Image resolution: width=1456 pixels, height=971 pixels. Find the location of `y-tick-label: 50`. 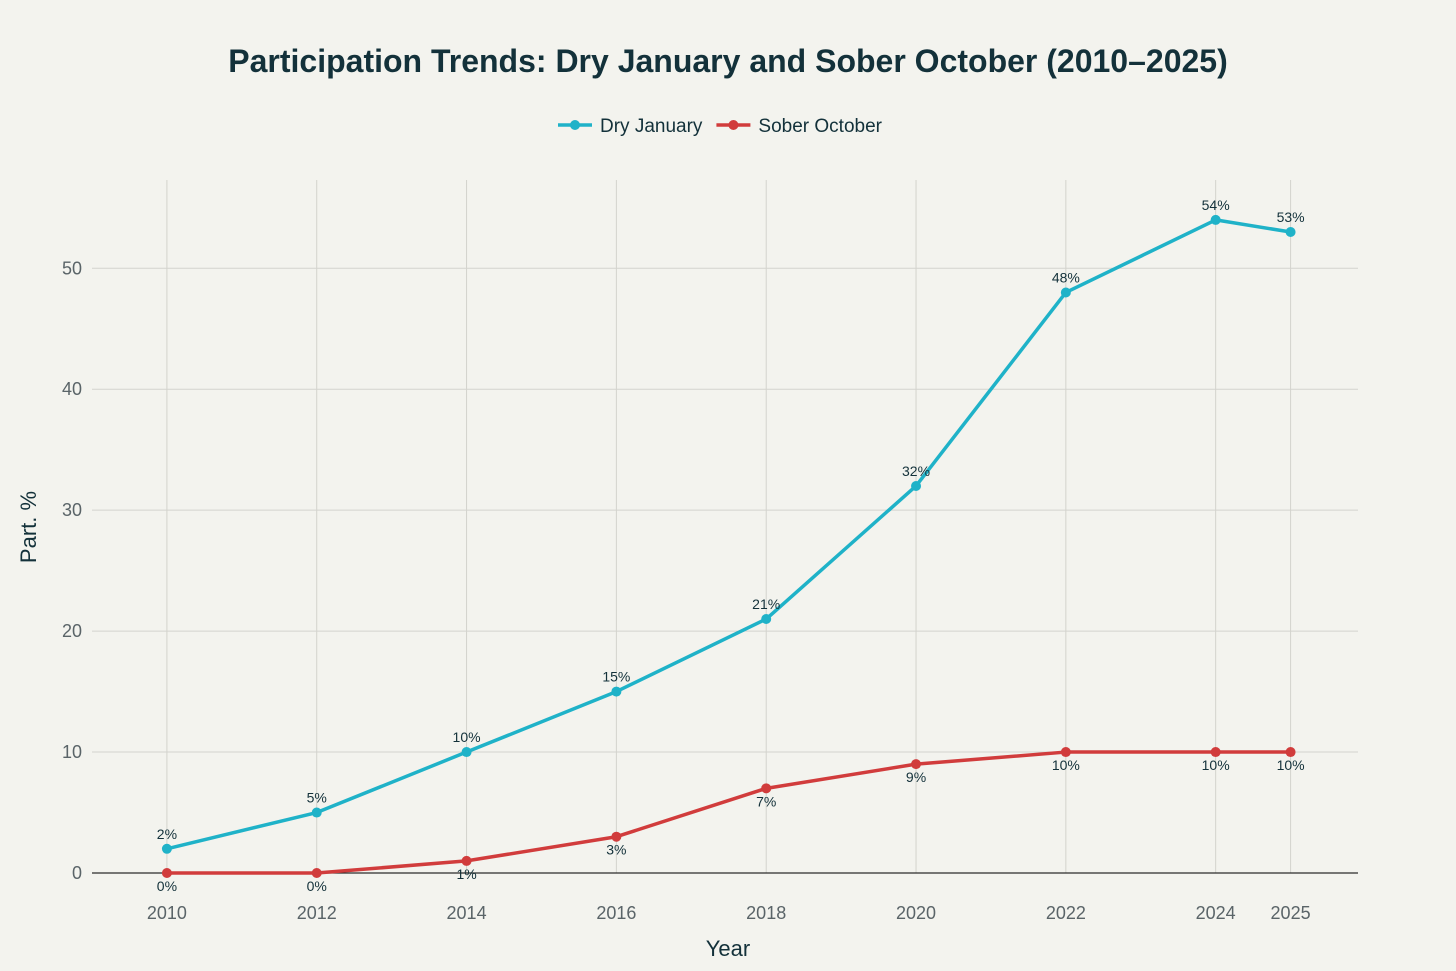

y-tick-label: 50 is located at coordinates (72, 268).